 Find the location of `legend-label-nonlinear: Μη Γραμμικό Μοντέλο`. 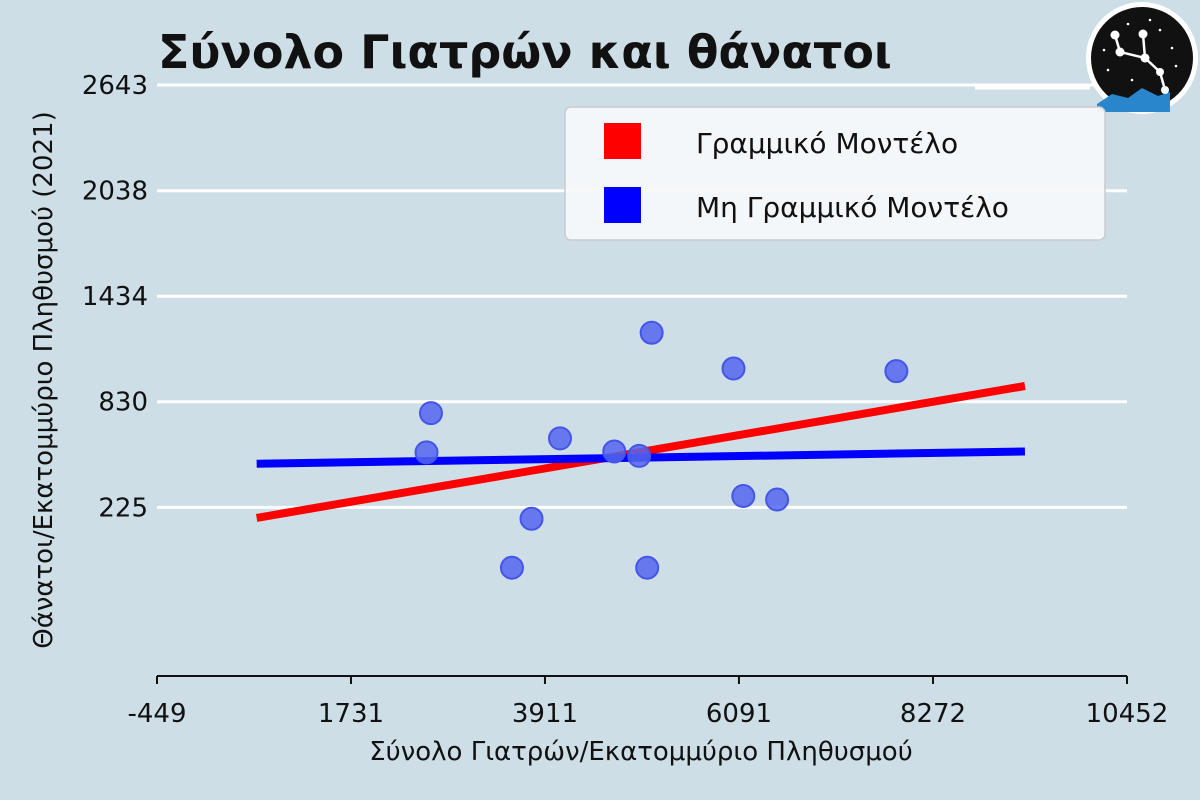

legend-label-nonlinear: Μη Γραμμικό Μοντέλο is located at coordinates (852, 207).